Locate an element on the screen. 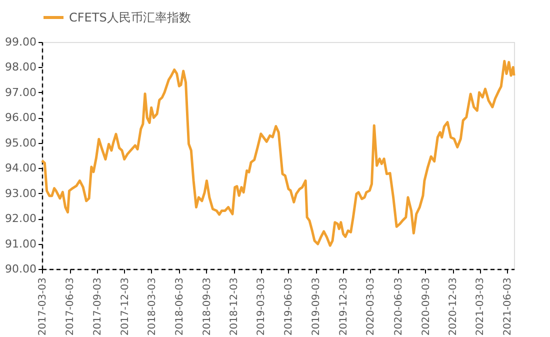 The image size is (550, 337). y-tick-label: 95.00 is located at coordinates (20, 143).